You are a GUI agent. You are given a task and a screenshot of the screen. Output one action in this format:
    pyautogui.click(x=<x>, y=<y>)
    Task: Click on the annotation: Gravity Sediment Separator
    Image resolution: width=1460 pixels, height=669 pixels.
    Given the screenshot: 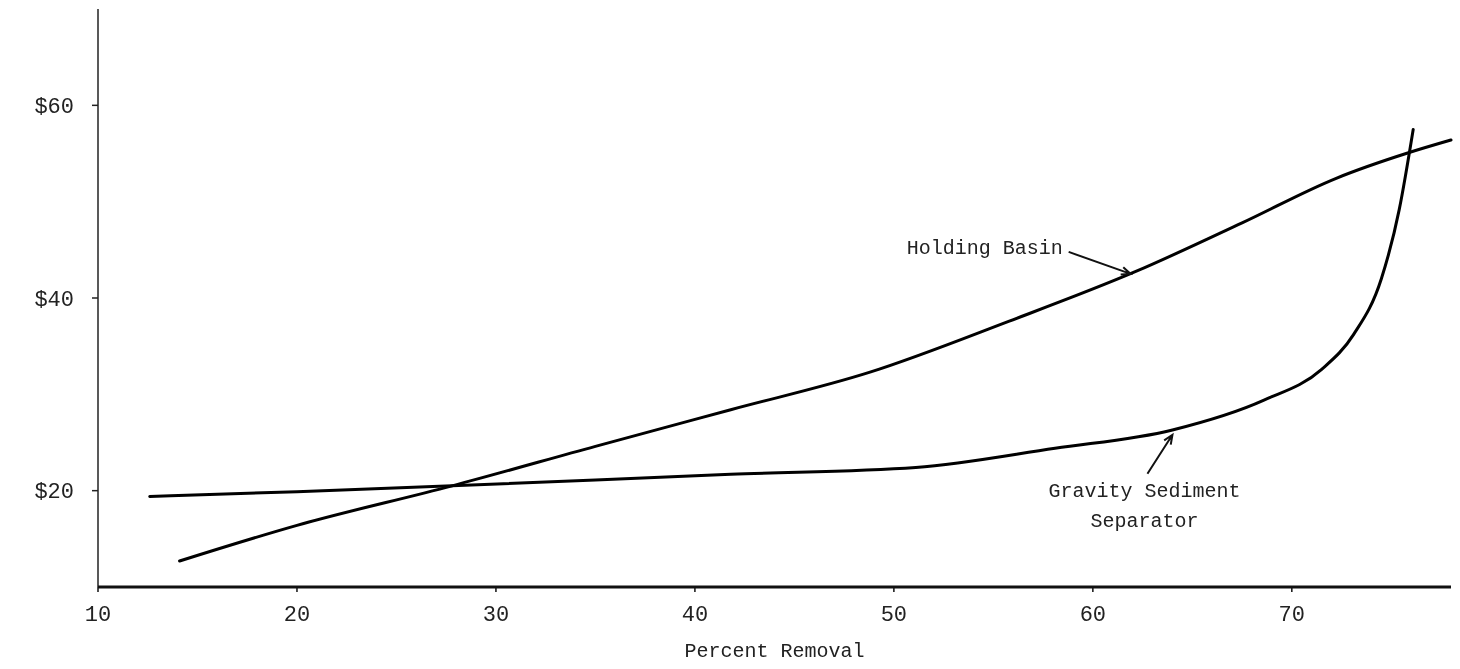 What is the action you would take?
    pyautogui.click(x=1144, y=506)
    